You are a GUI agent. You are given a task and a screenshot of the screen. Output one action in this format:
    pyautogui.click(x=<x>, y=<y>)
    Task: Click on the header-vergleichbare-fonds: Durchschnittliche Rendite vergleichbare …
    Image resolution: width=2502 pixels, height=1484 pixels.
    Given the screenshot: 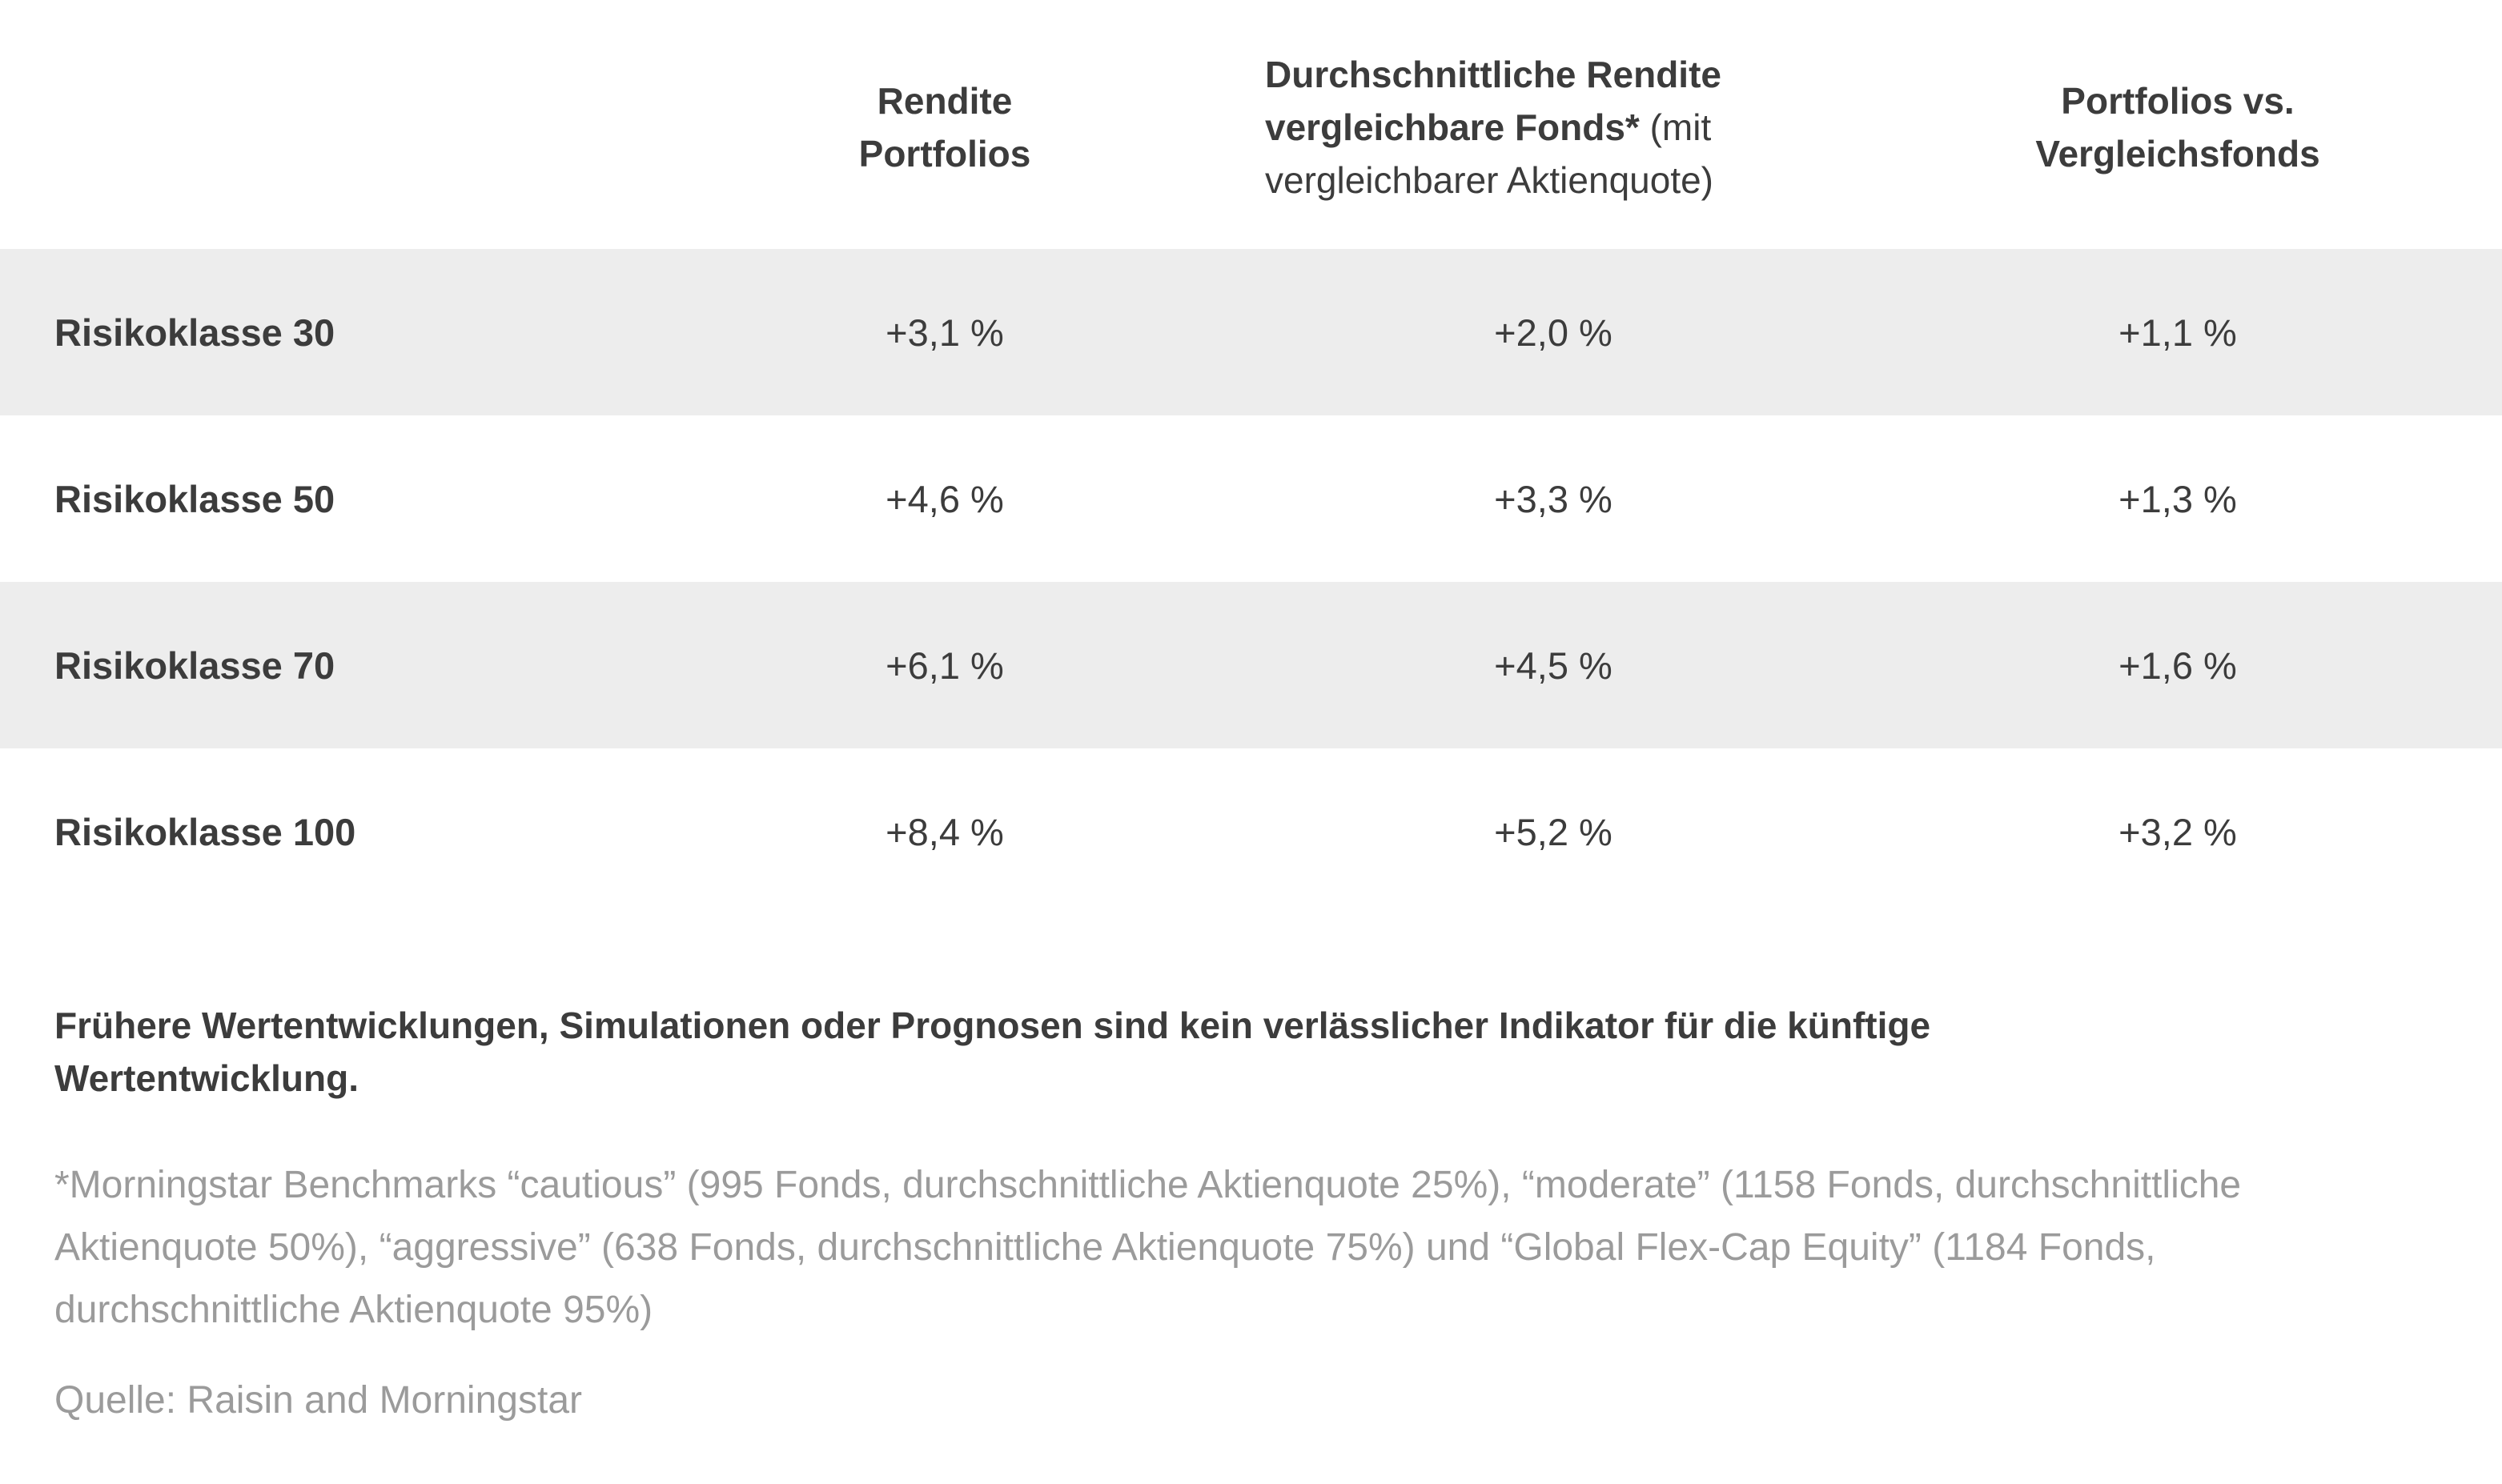 What is the action you would take?
    pyautogui.click(x=1554, y=127)
    